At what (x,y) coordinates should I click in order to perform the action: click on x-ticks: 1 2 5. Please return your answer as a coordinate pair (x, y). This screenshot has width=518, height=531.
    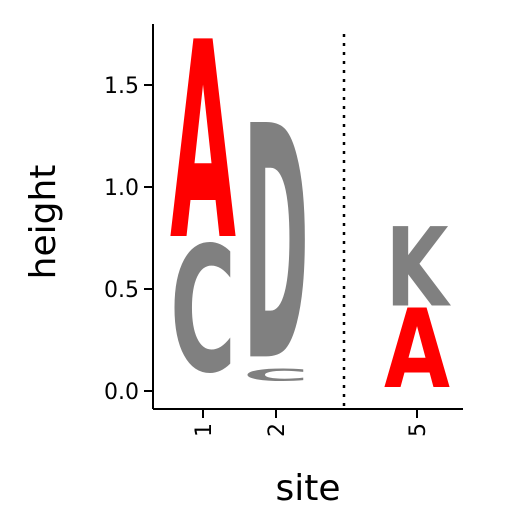
    Looking at the image, I should click on (311, 423).